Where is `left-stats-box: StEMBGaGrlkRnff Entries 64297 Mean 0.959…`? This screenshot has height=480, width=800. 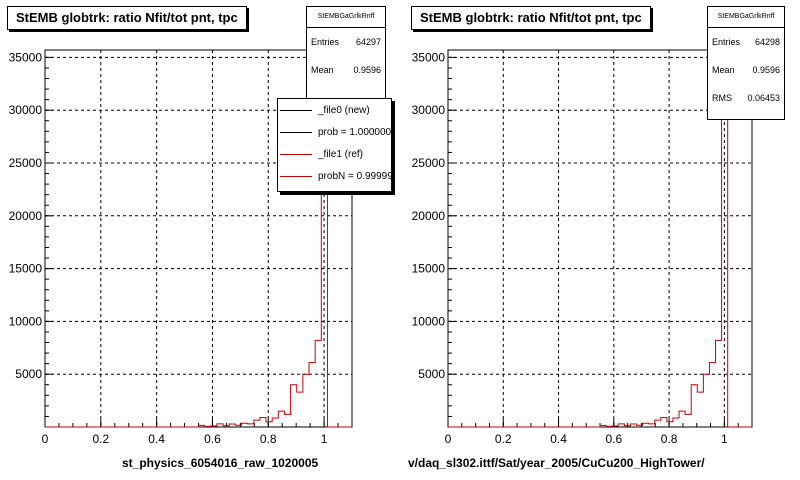
left-stats-box: StEMBGaGrlkRnff Entries 64297 Mean 0.959… is located at coordinates (346, 56).